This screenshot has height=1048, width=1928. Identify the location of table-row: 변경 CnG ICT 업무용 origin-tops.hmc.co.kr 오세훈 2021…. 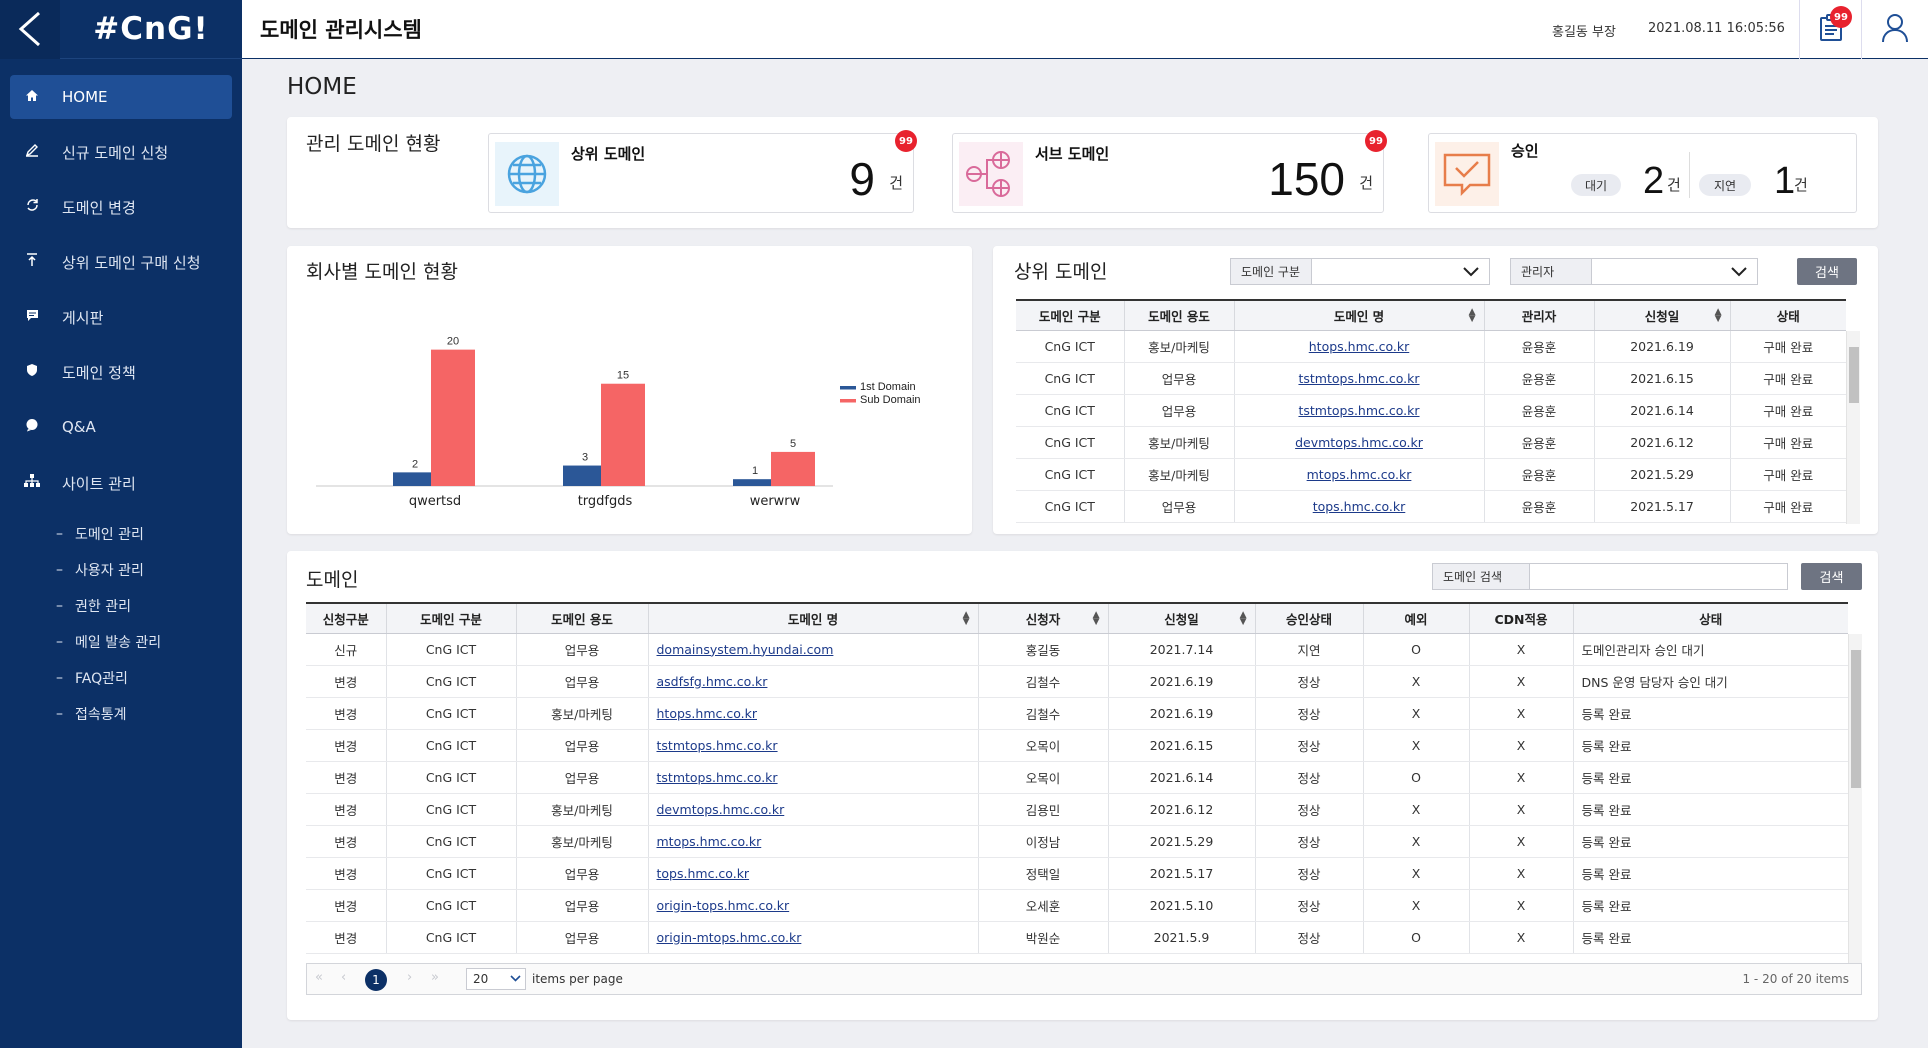
(1077, 905).